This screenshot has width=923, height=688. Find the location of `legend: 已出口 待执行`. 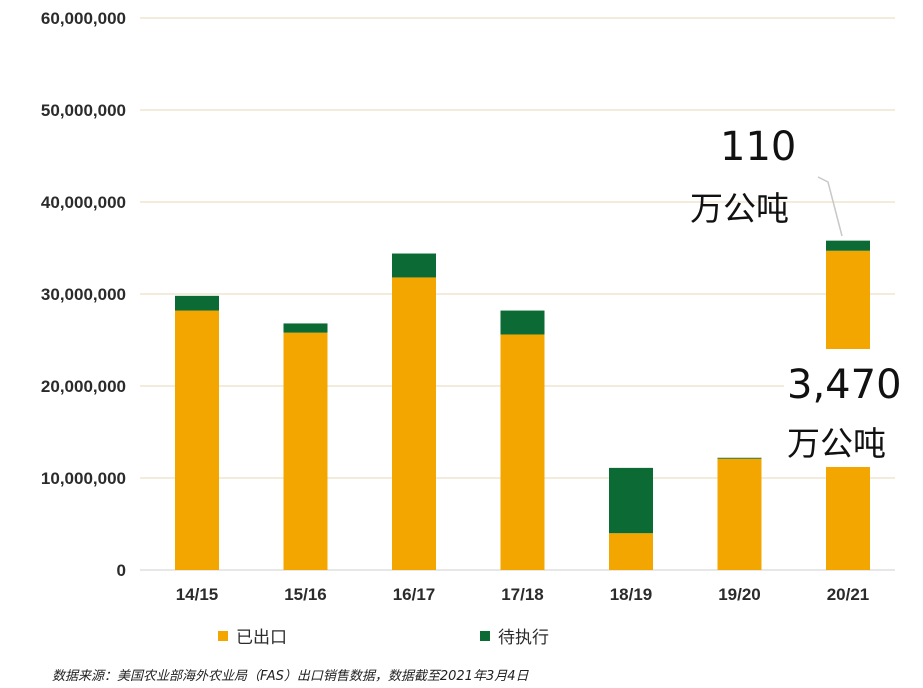

legend: 已出口 待执行 is located at coordinates (383, 638).